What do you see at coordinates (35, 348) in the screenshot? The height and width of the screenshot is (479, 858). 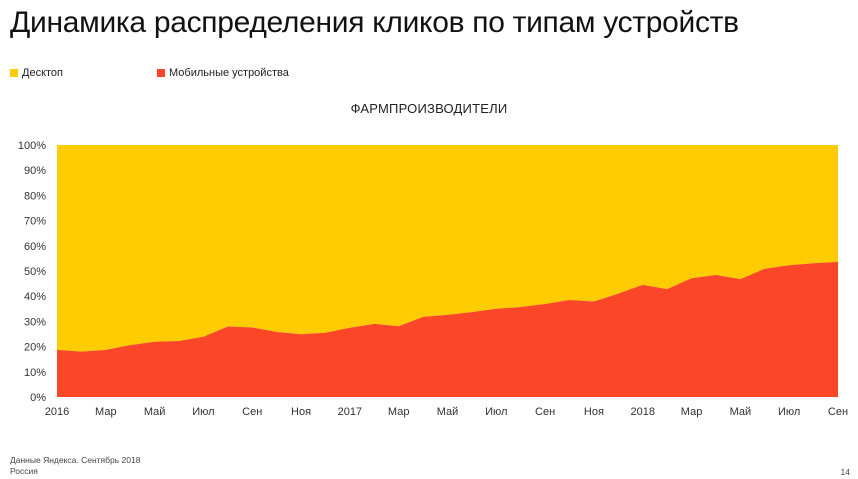 I see `y-tick-label: 20%` at bounding box center [35, 348].